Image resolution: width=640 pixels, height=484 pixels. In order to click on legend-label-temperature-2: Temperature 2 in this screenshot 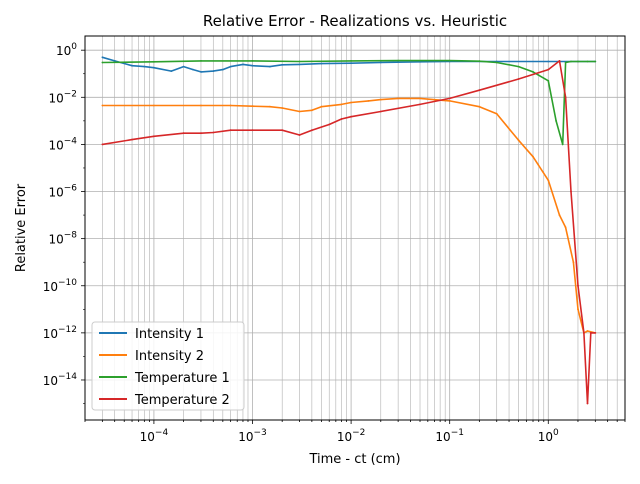, I will do `click(182, 400)`.